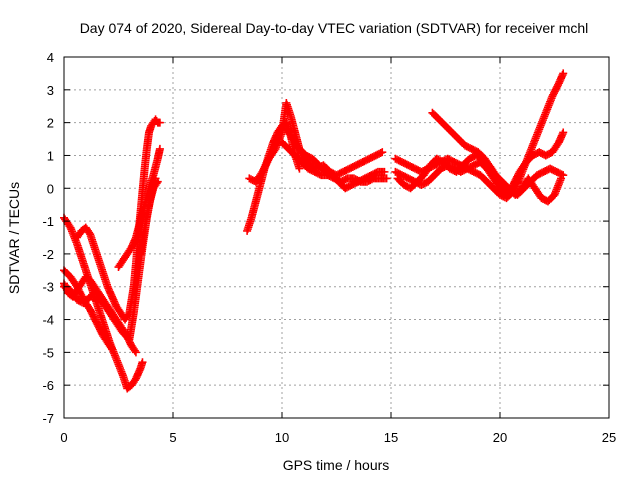 The width and height of the screenshot is (640, 480). Describe the element at coordinates (48, 221) in the screenshot. I see `y-tick-label: -1` at that location.